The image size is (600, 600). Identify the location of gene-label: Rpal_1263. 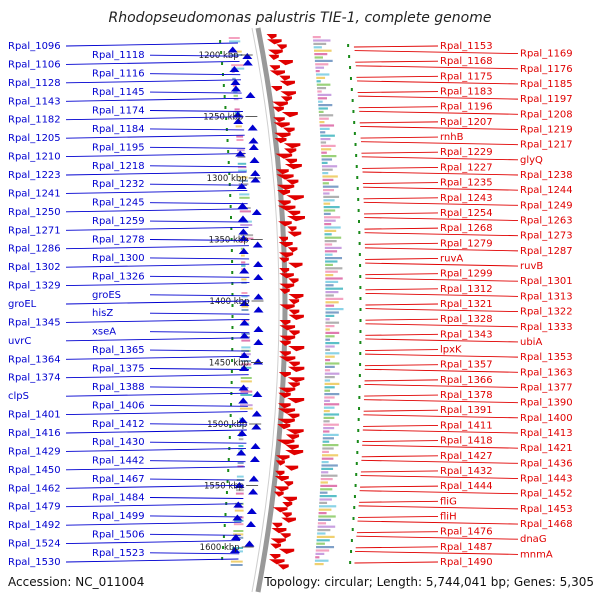
(546, 221).